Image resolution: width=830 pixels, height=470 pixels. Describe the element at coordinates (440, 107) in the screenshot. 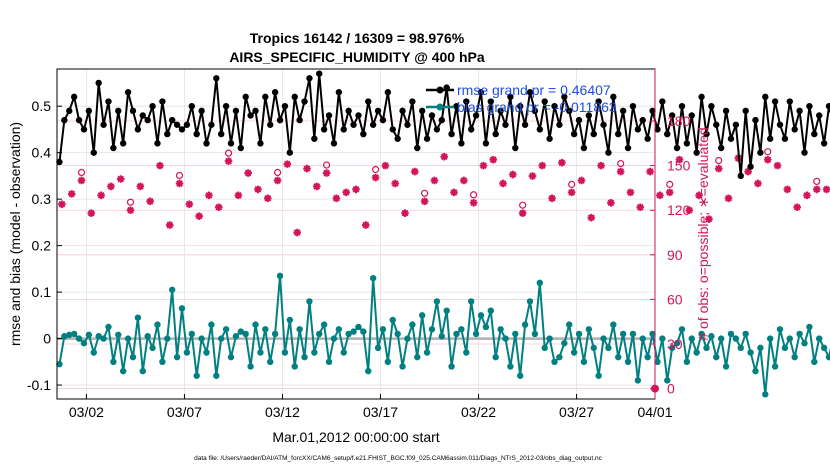

I see `legend-bias-marker` at that location.